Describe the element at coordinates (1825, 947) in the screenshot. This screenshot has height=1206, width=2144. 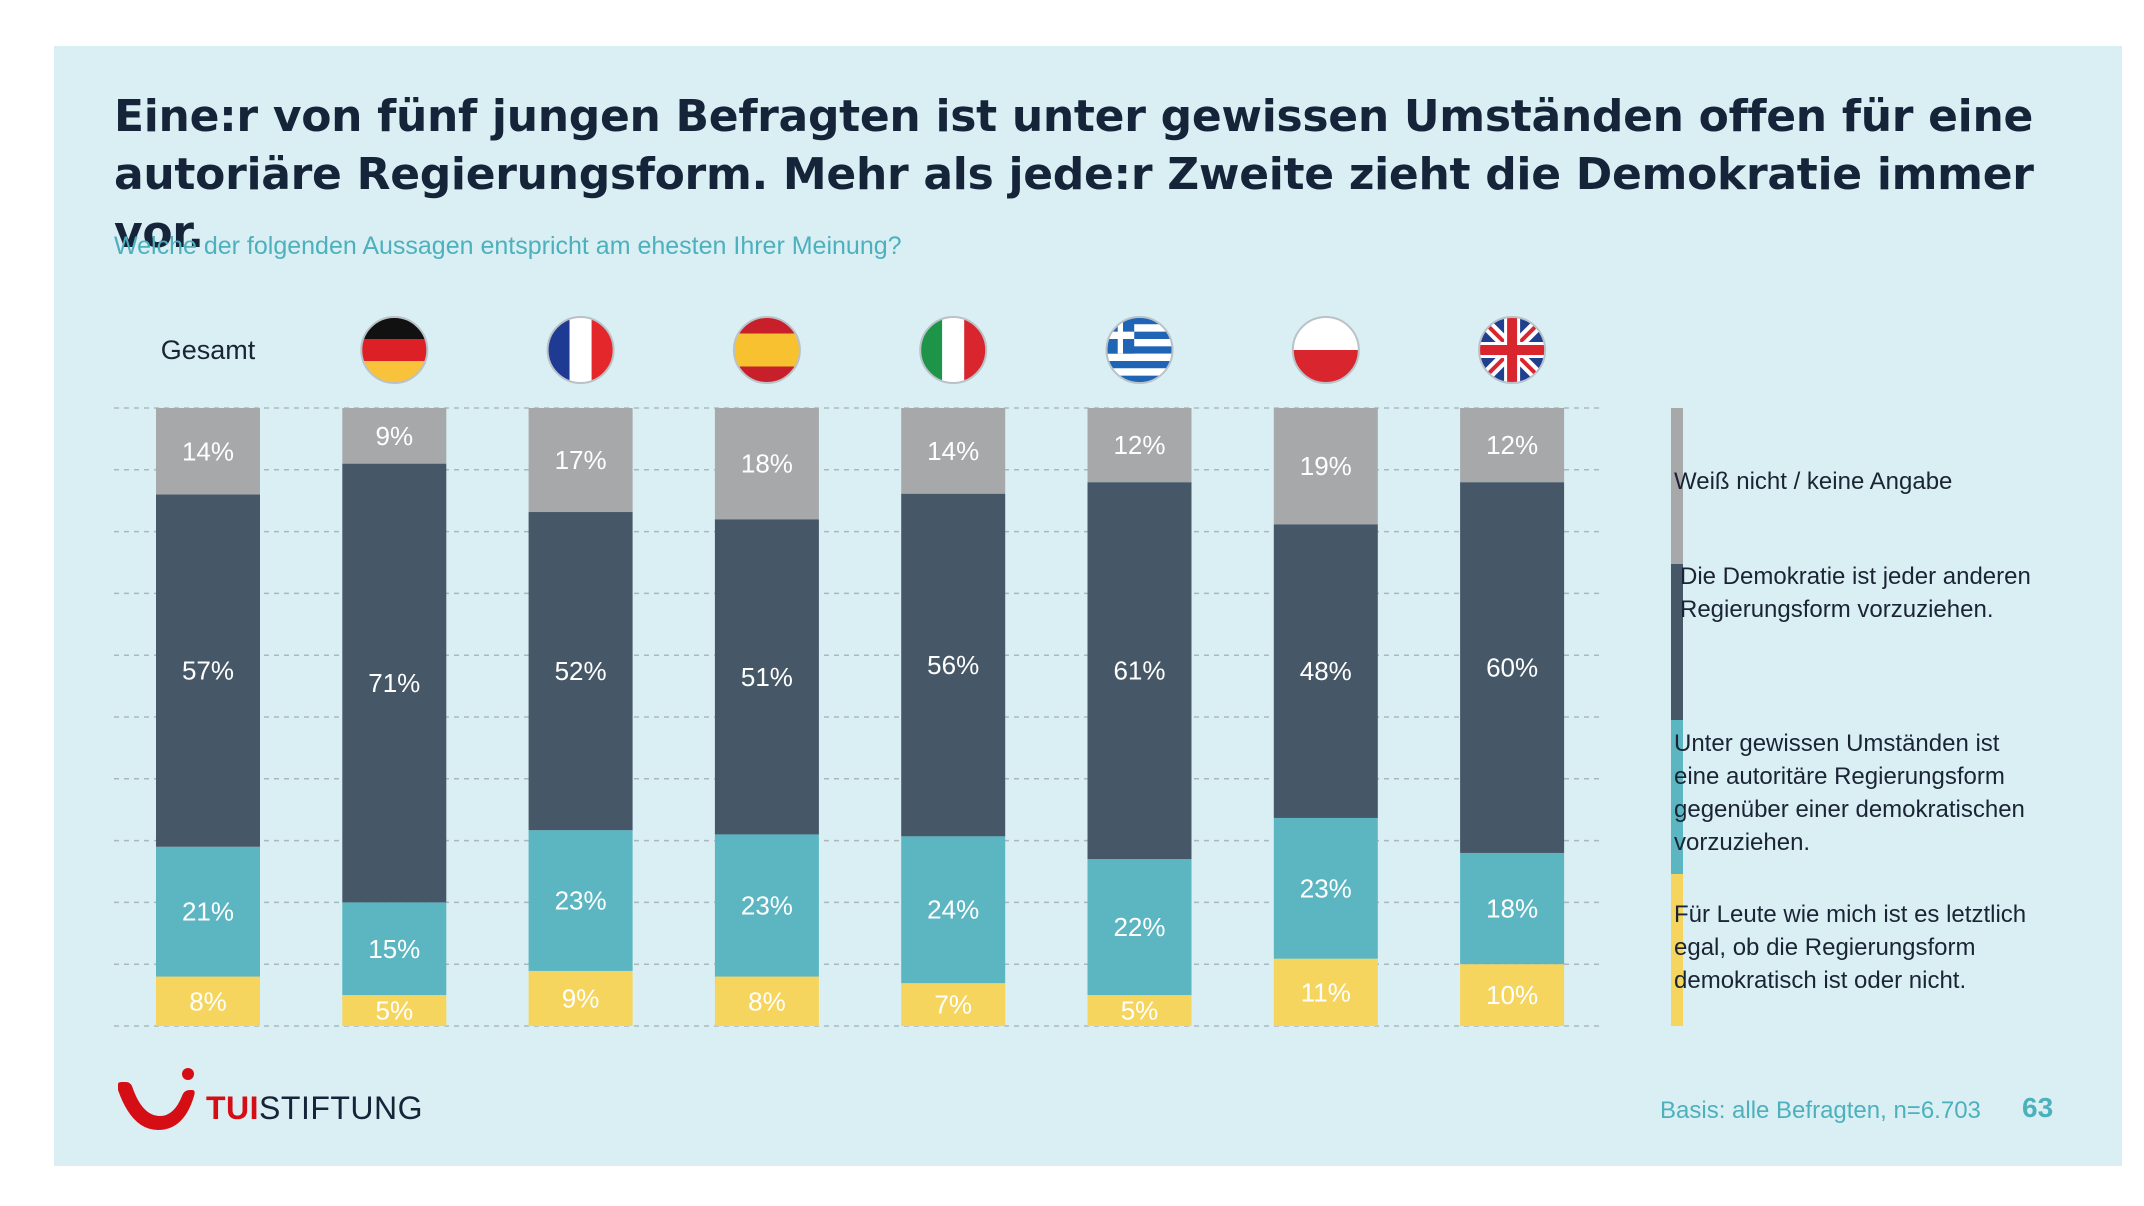
I see `legend-text-line: egal, ob die Regierungsform` at that location.